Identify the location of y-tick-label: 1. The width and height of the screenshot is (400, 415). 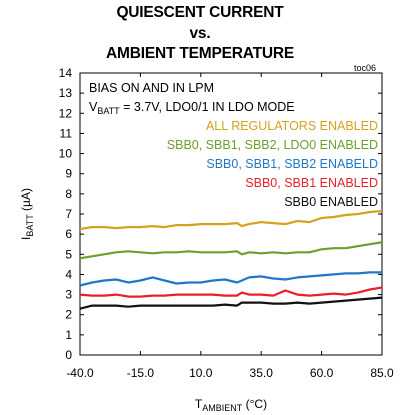
(68, 335).